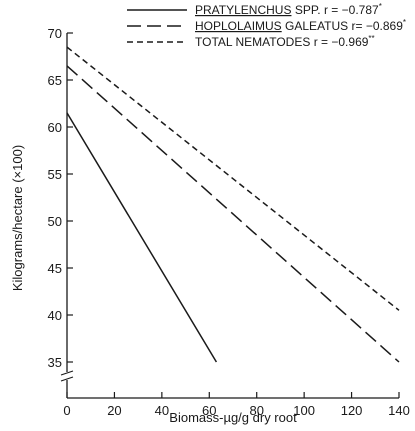 The height and width of the screenshot is (431, 415). I want to click on legend-label: PRATYLENCHUS SPP. r = −0.787*, so click(288, 9).